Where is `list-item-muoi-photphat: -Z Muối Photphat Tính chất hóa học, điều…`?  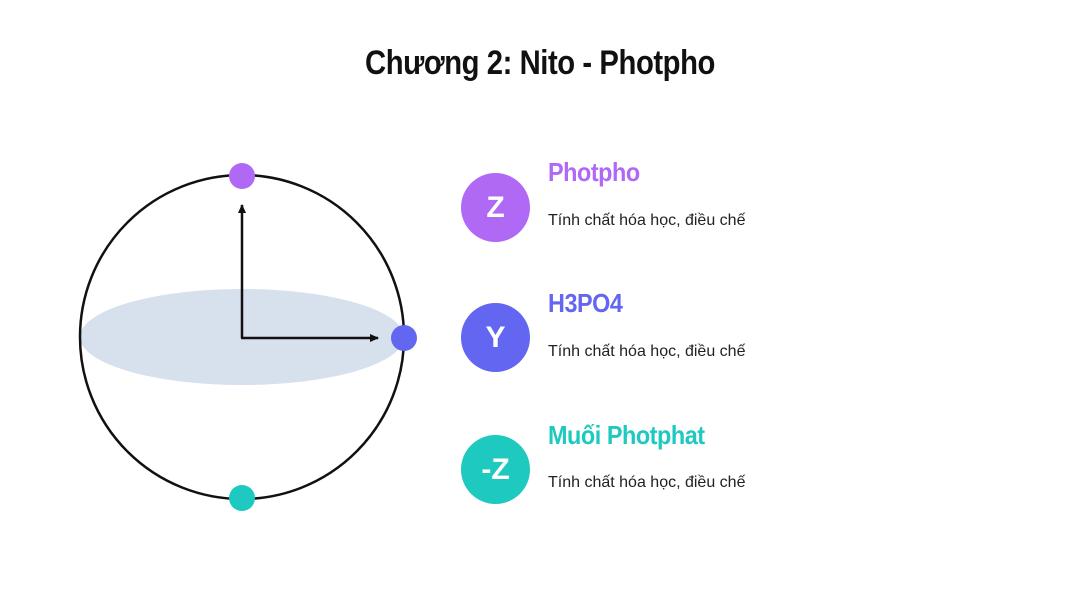 list-item-muoi-photphat: -Z Muối Photphat Tính chất hóa học, điều… is located at coordinates (661, 462).